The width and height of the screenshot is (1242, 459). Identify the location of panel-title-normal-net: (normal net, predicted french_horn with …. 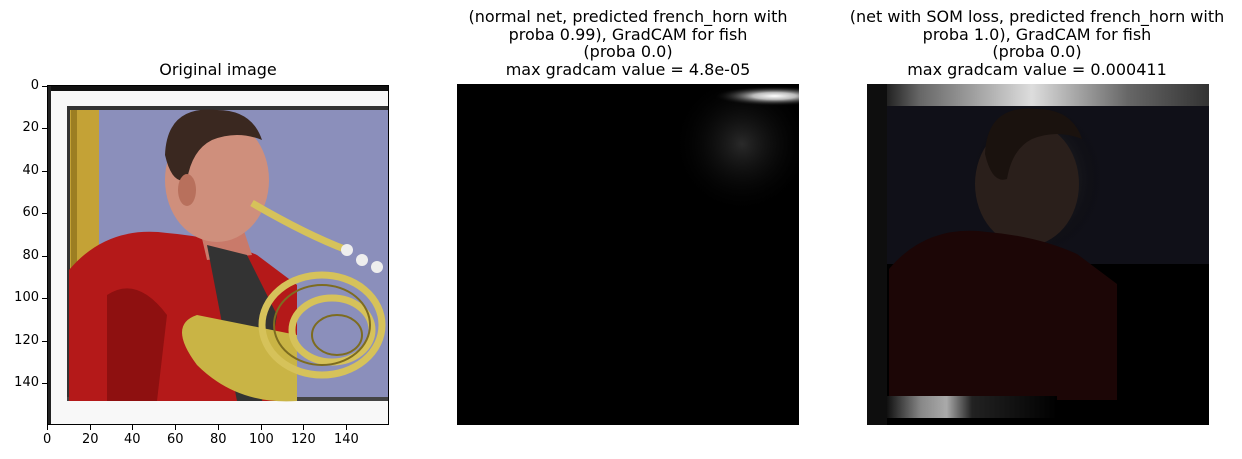
(628, 43).